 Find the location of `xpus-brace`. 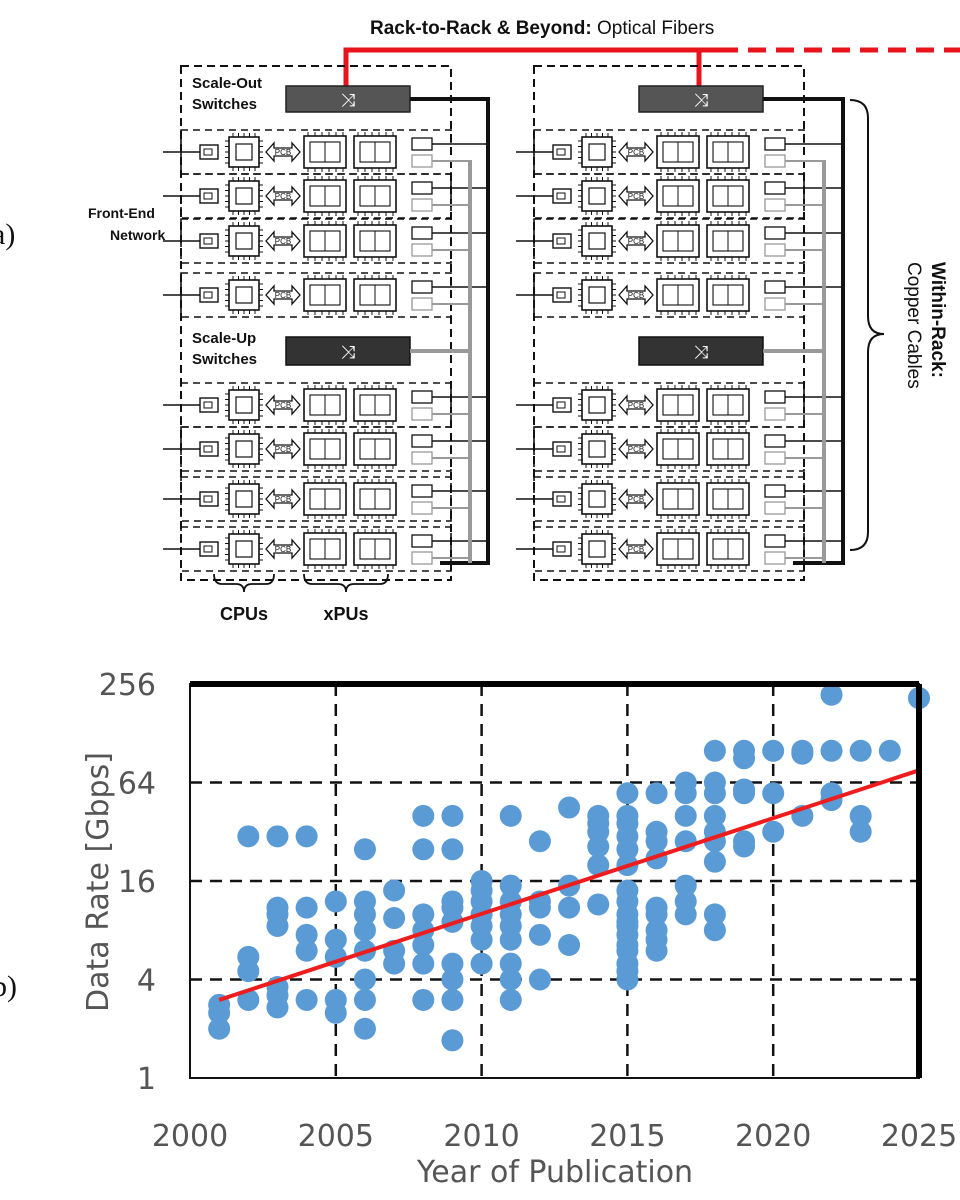

xpus-brace is located at coordinates (346, 583).